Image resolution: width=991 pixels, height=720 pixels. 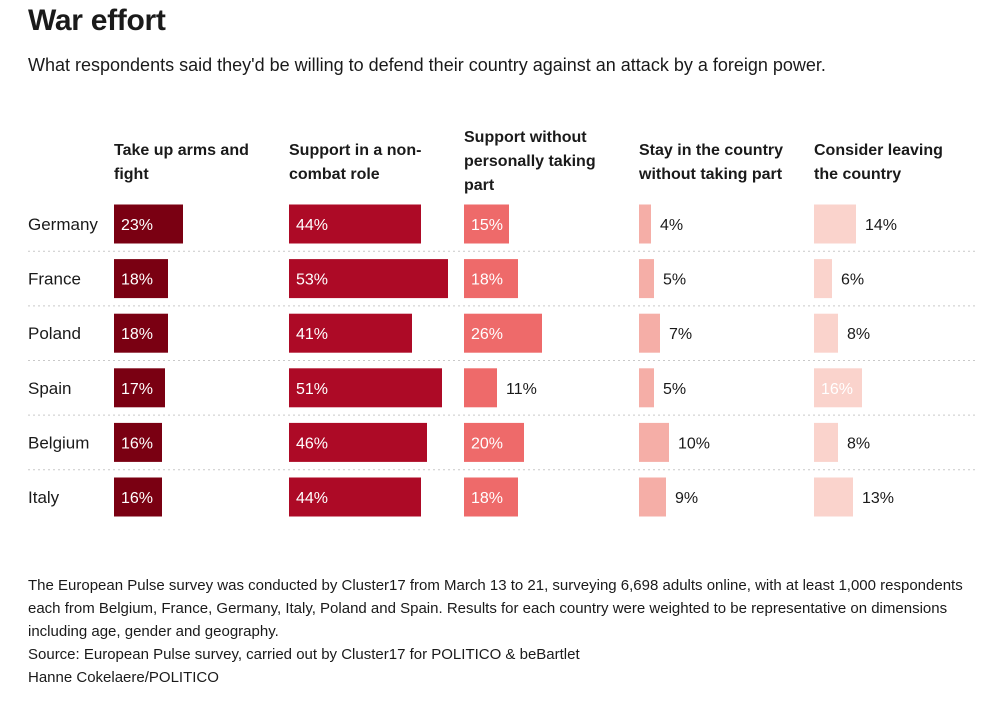 I want to click on value-label-poland-col4: 7%, so click(x=680, y=334).